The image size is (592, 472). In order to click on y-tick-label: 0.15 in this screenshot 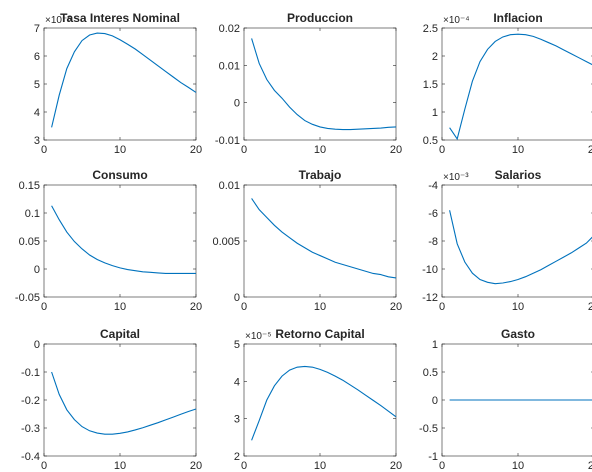, I will do `click(29, 186)`.